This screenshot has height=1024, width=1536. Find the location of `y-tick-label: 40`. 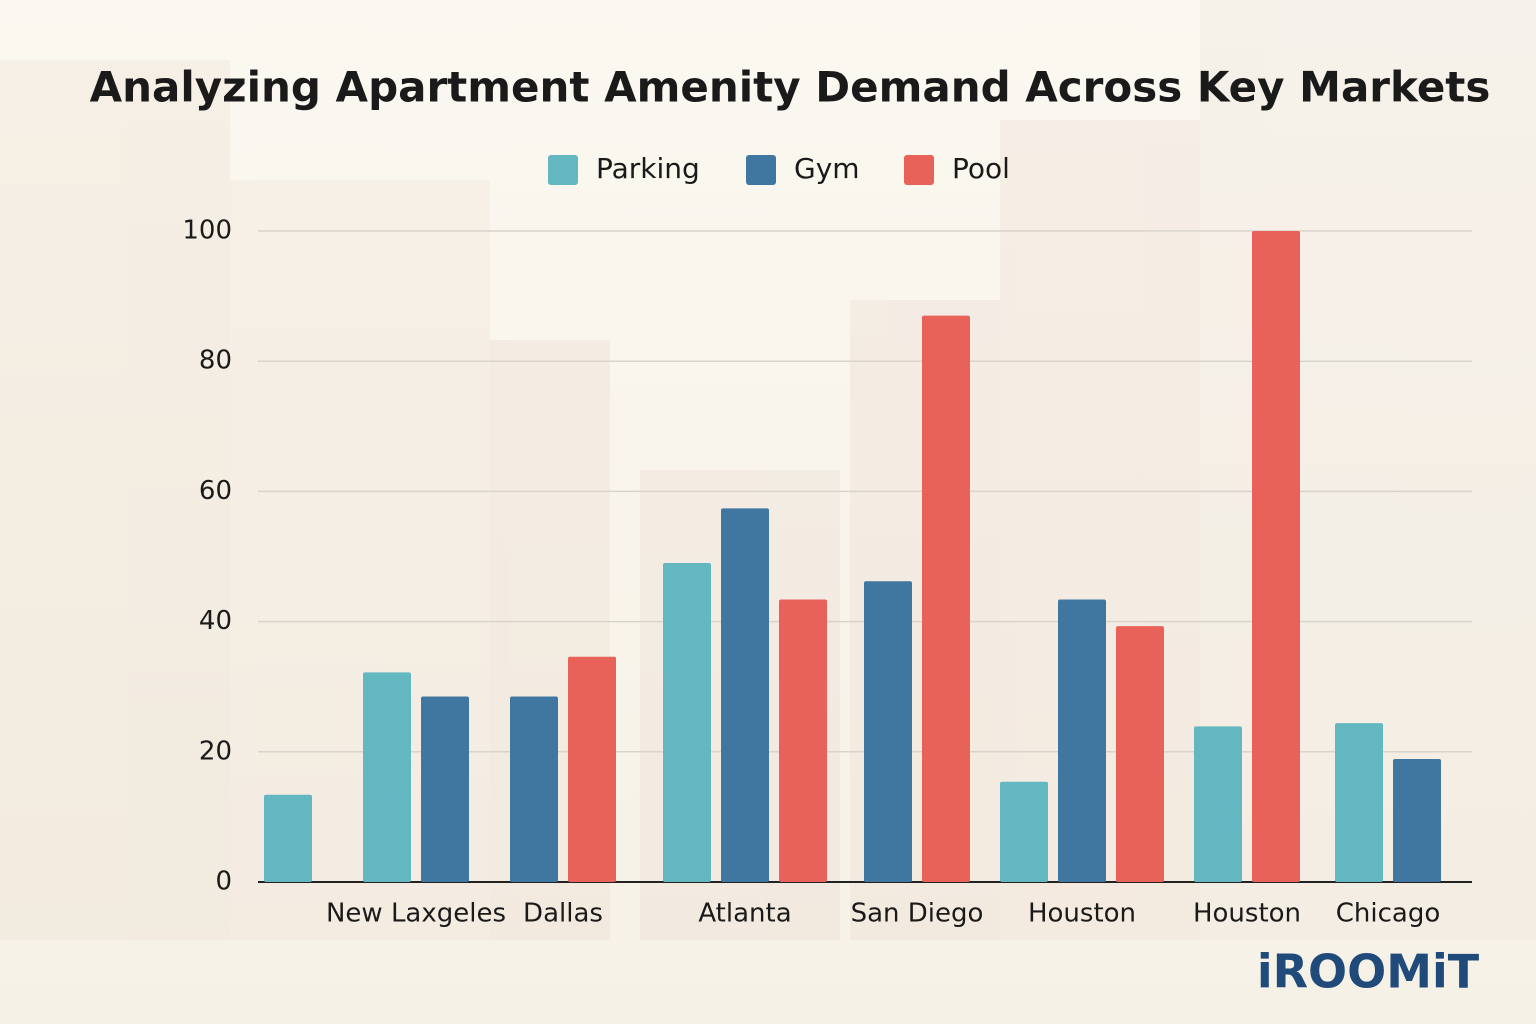

y-tick-label: 40 is located at coordinates (215, 621).